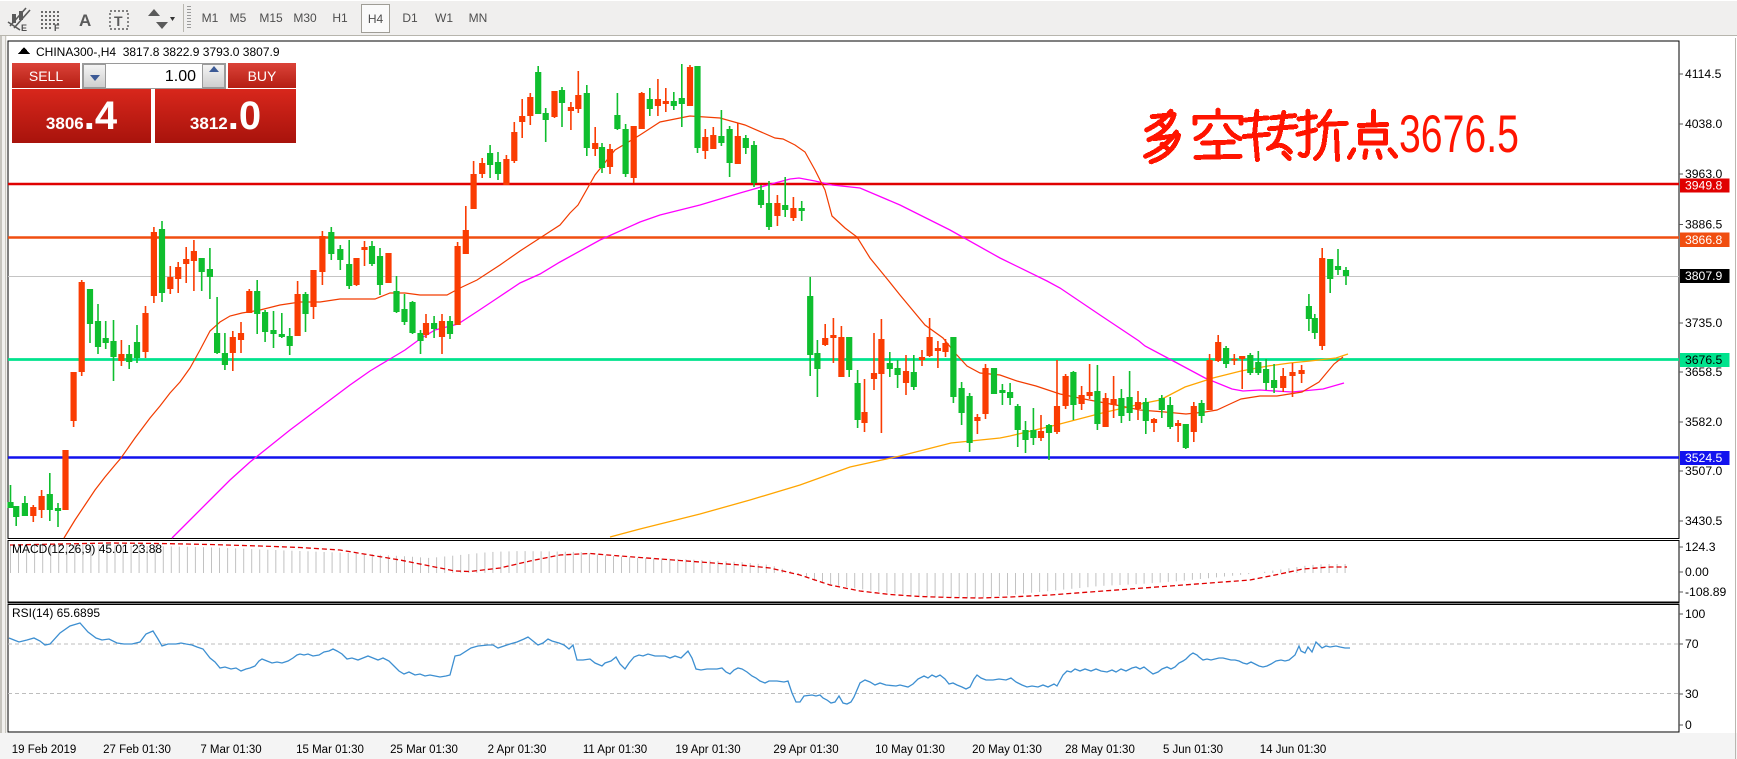 The height and width of the screenshot is (759, 1737). Describe the element at coordinates (1703, 471) in the screenshot. I see `svg-text: 3507.0` at that location.